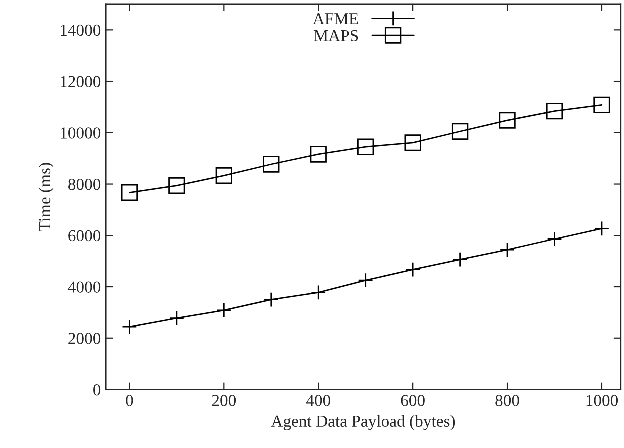 This screenshot has width=624, height=448. Describe the element at coordinates (81, 133) in the screenshot. I see `y-tick-label: 10000` at that location.